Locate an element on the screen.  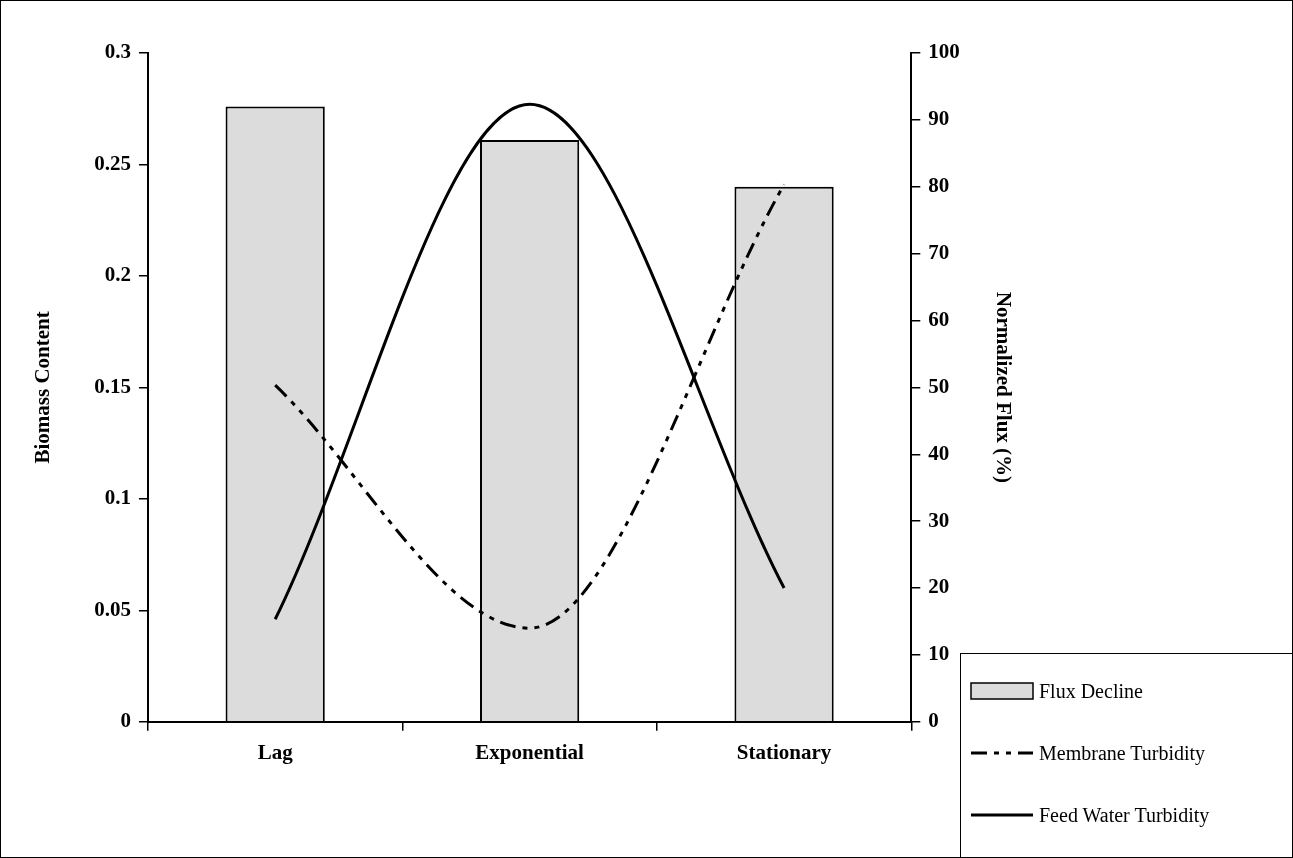
y2-tick-label: 0 is located at coordinates (933, 720).